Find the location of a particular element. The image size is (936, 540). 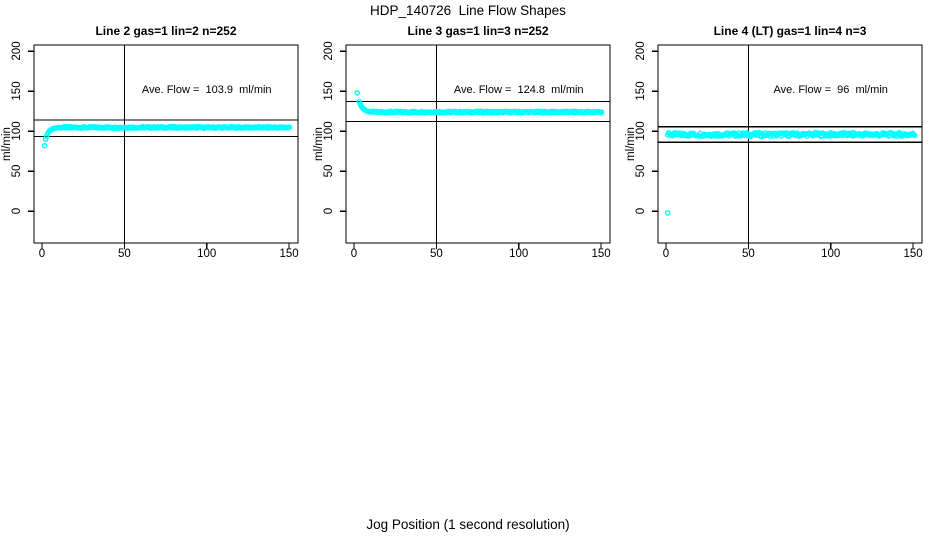

main-title: HDP_140726 Line Flow Shapes is located at coordinates (468, 10).